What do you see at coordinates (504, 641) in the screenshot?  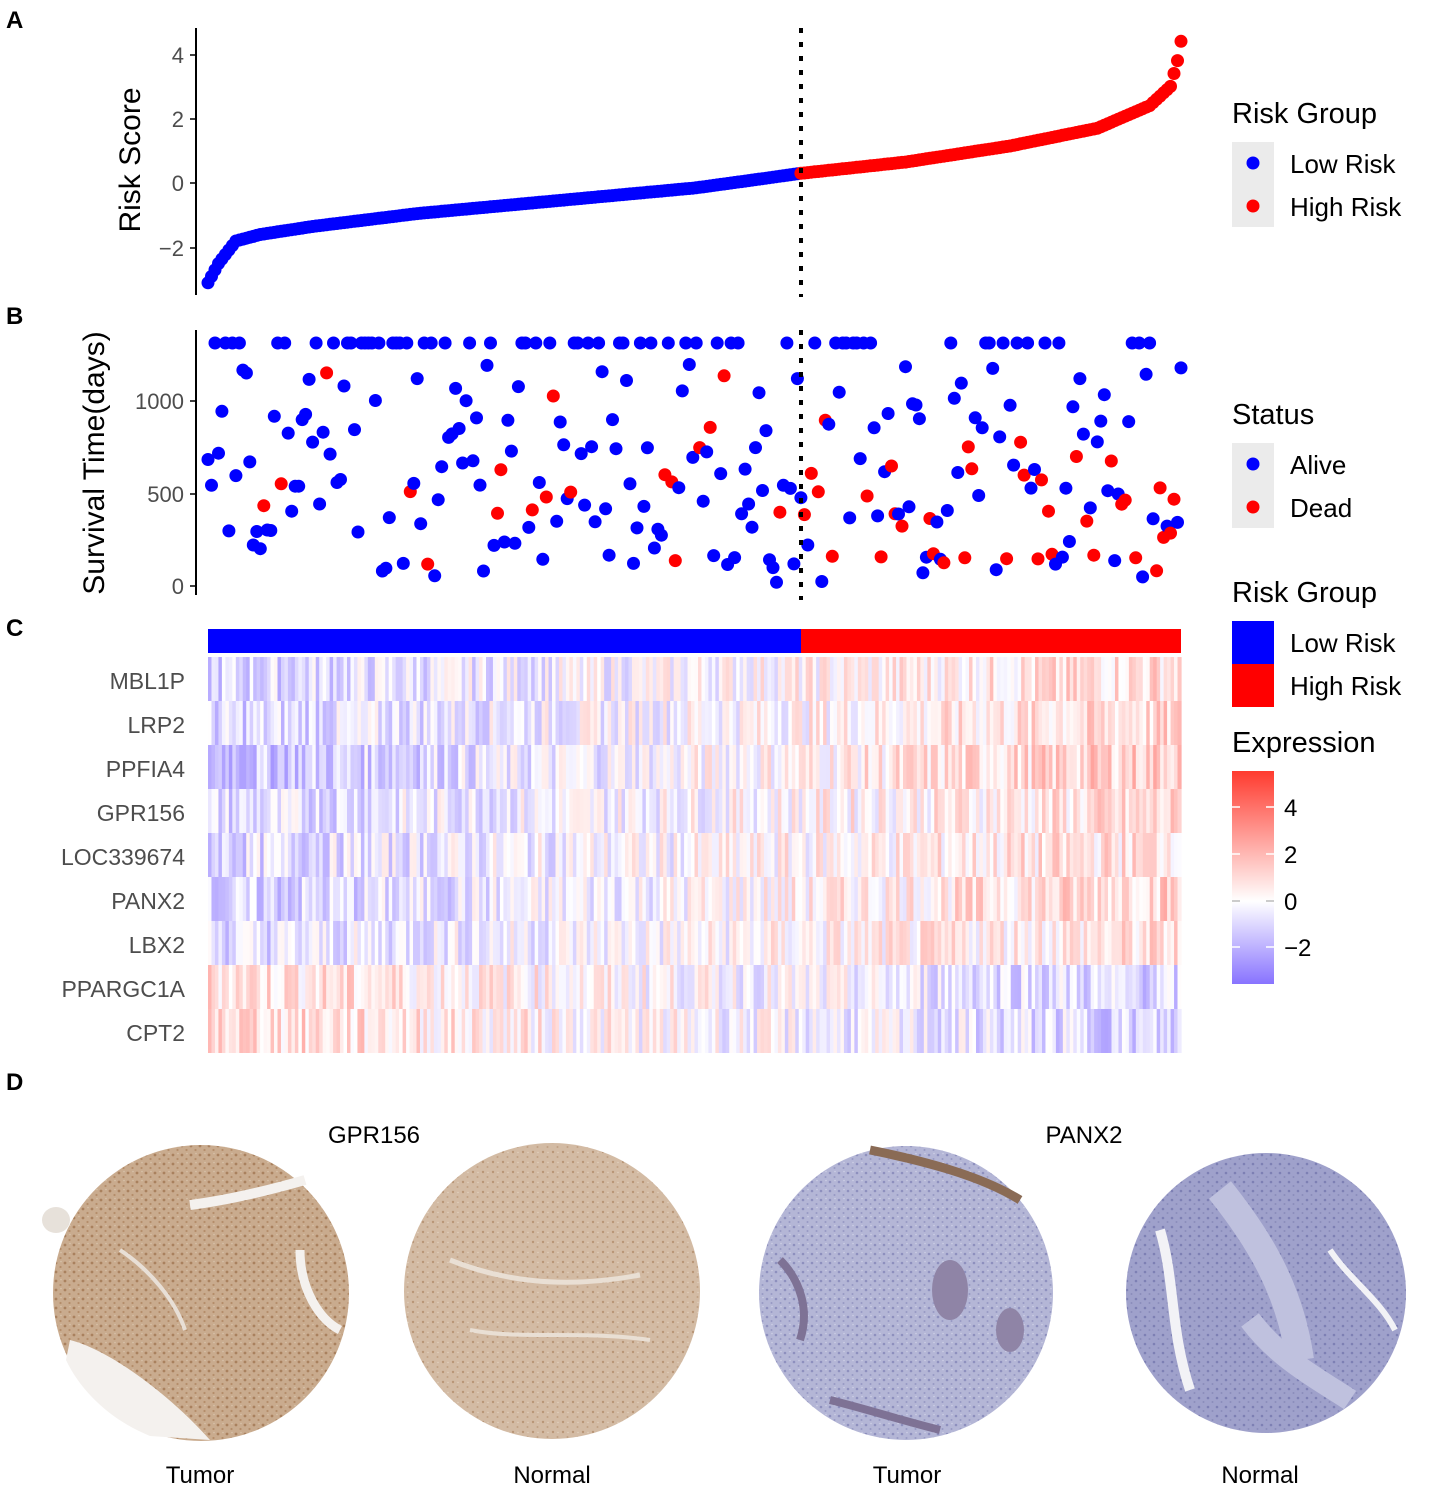 I see `annotation-bar-low-risk` at bounding box center [504, 641].